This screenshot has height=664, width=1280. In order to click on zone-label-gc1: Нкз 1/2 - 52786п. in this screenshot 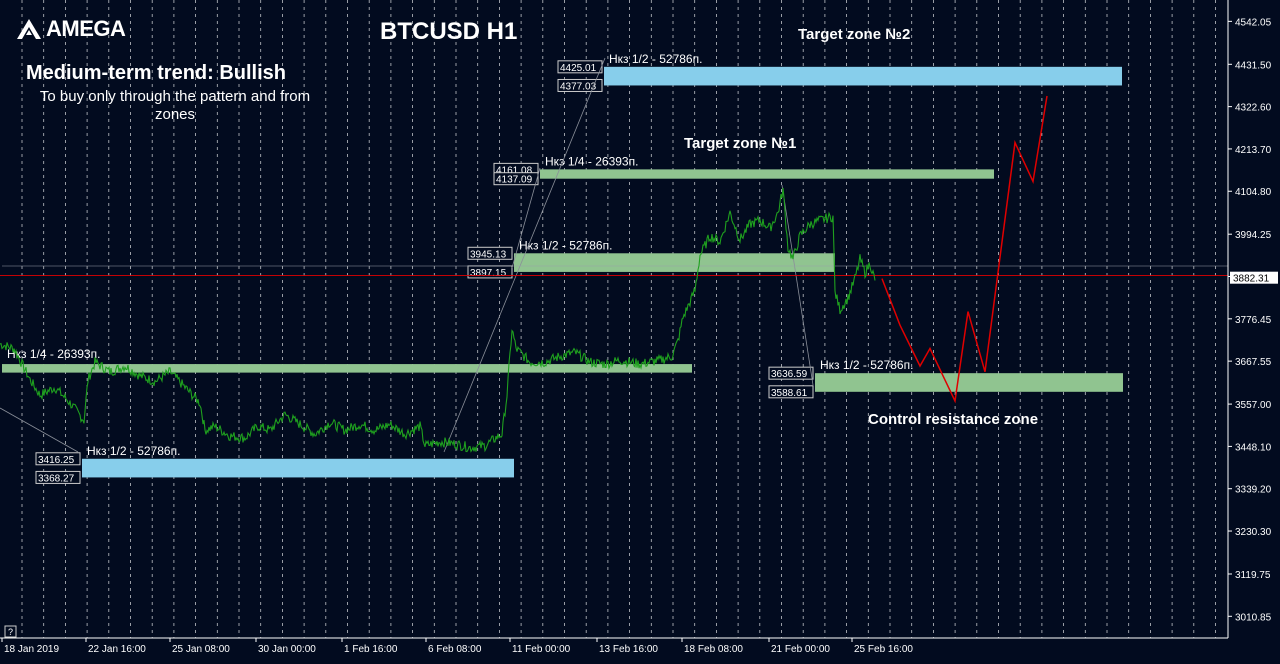, I will do `click(866, 365)`.